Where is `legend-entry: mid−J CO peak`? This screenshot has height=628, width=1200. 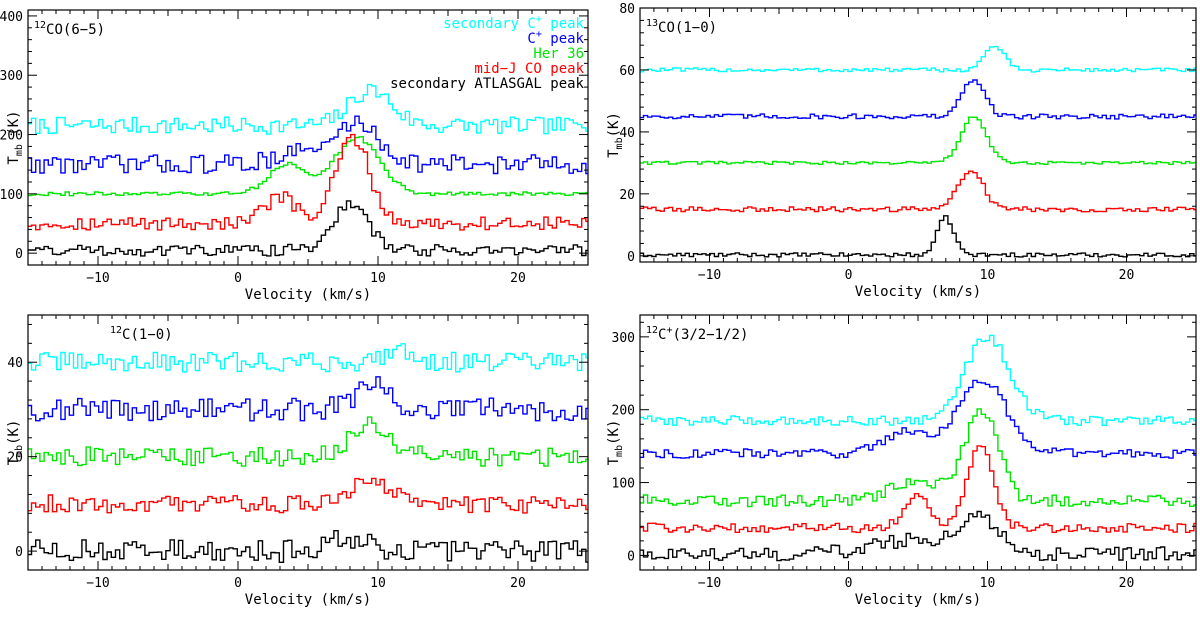 legend-entry: mid−J CO peak is located at coordinates (529, 69).